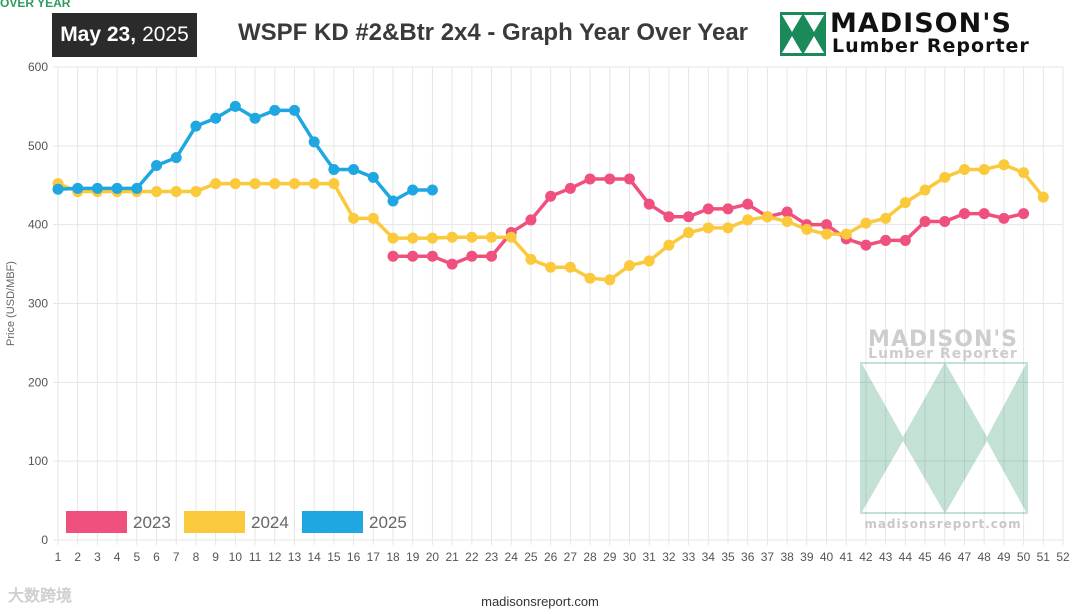 The width and height of the screenshot is (1080, 614). What do you see at coordinates (540, 601) in the screenshot?
I see `footer-url: madisonsreport.com` at bounding box center [540, 601].